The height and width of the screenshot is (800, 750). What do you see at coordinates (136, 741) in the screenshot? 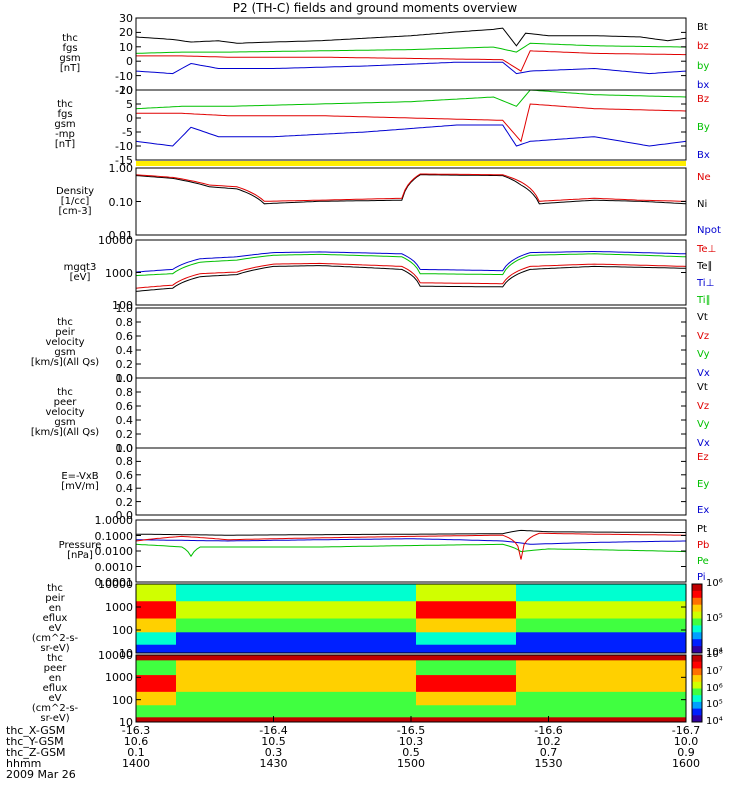
I see `xtick-value: 10.6` at bounding box center [136, 741].